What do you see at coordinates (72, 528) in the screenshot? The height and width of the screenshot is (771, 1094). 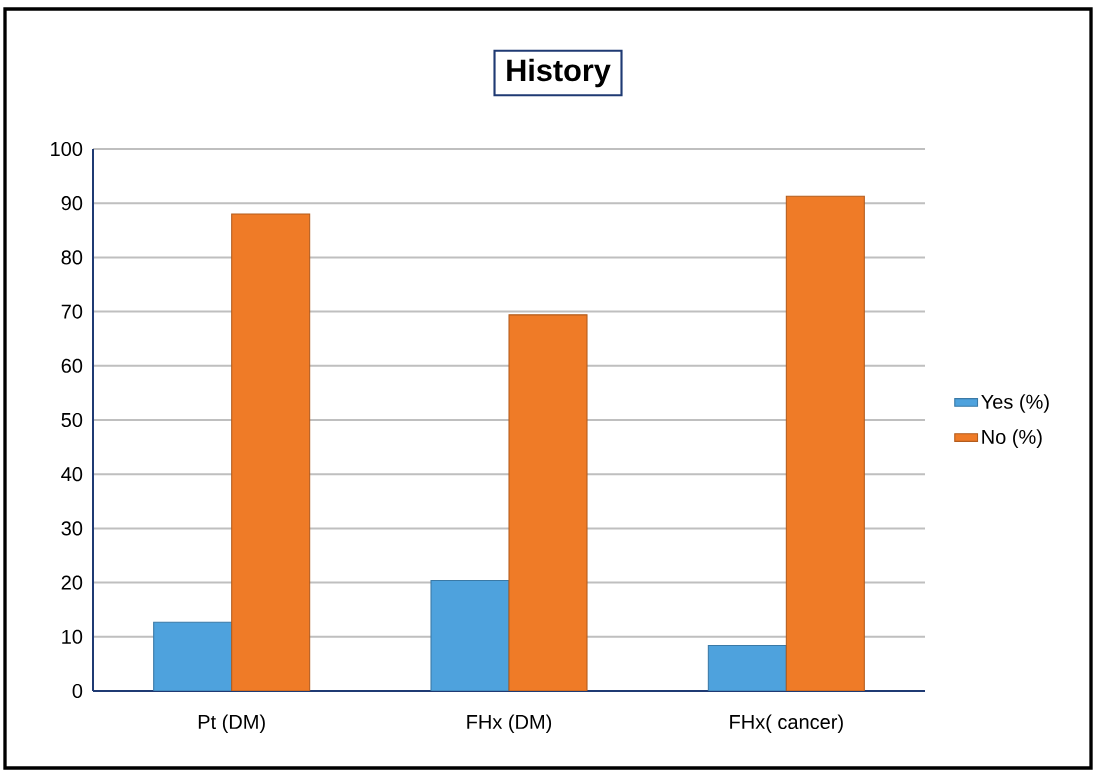 I see `y-tick-label: 30` at bounding box center [72, 528].